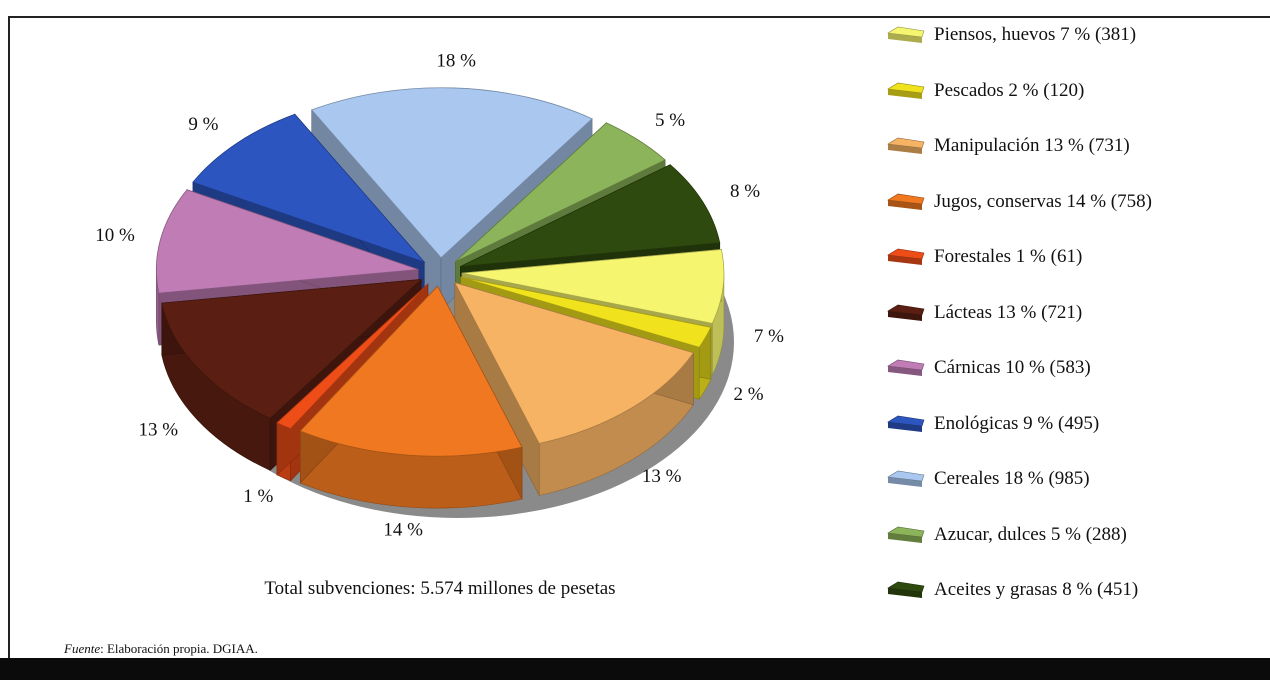 The height and width of the screenshot is (680, 1270). I want to click on pct-label-forestales: 1 %, so click(258, 496).